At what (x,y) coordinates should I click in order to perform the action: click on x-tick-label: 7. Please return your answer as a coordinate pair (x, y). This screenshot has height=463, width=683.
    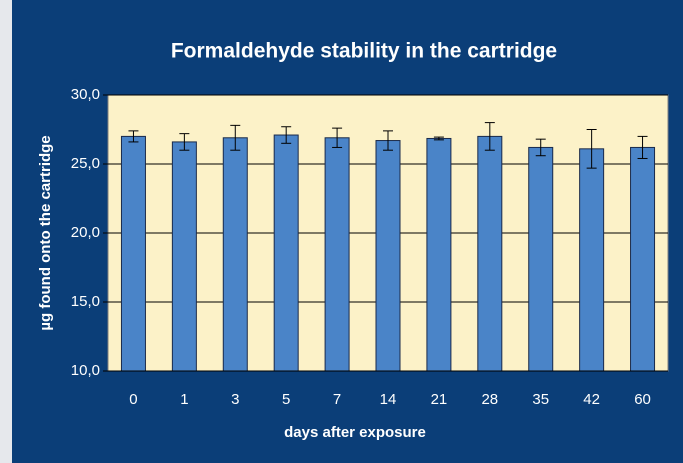
    Looking at the image, I should click on (337, 399).